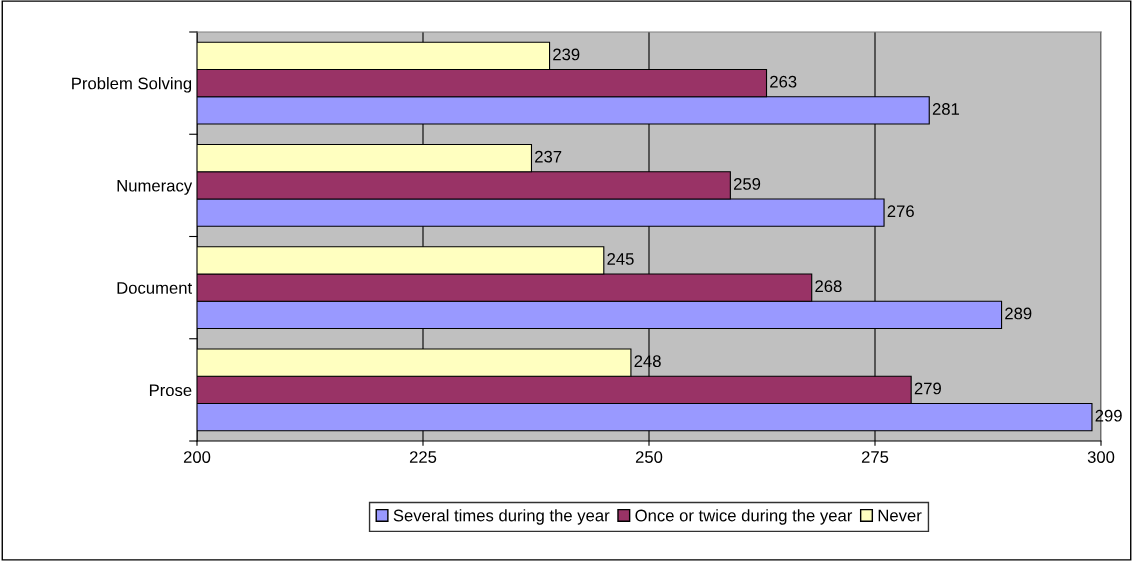  Describe the element at coordinates (170, 390) in the screenshot. I see `y-tick-label: Prose` at that location.